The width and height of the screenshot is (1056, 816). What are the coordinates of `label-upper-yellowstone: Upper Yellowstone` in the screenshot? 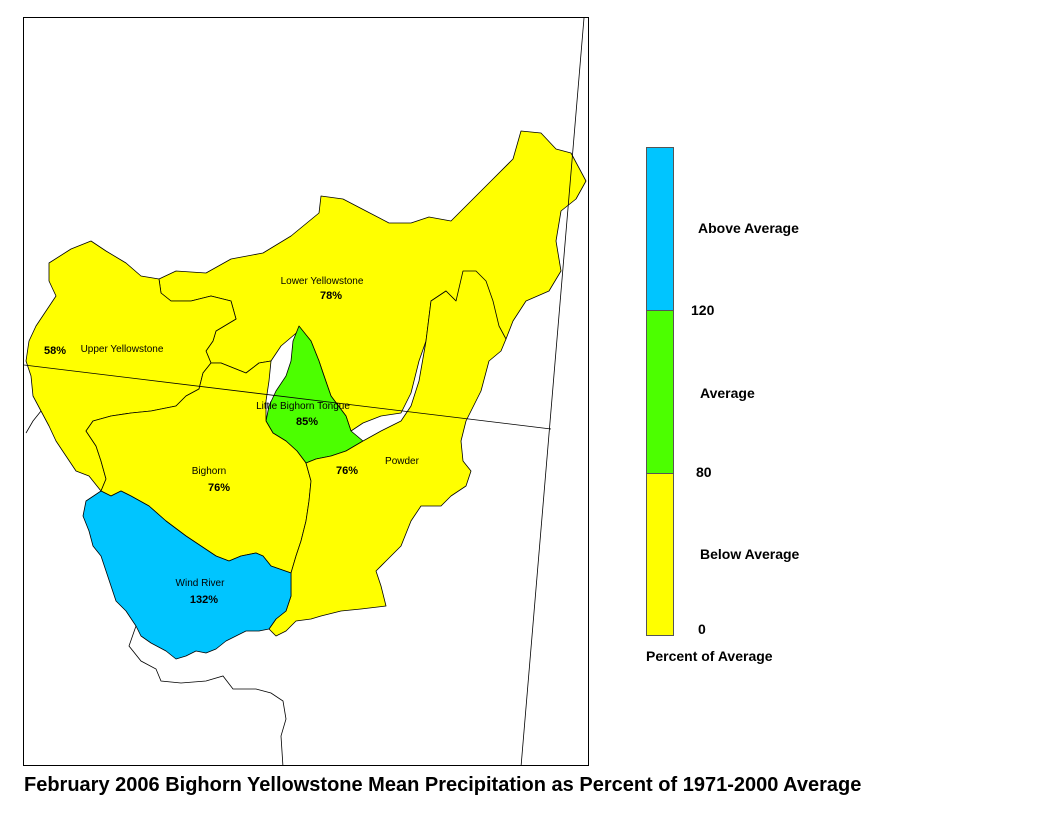 It's located at (122, 349).